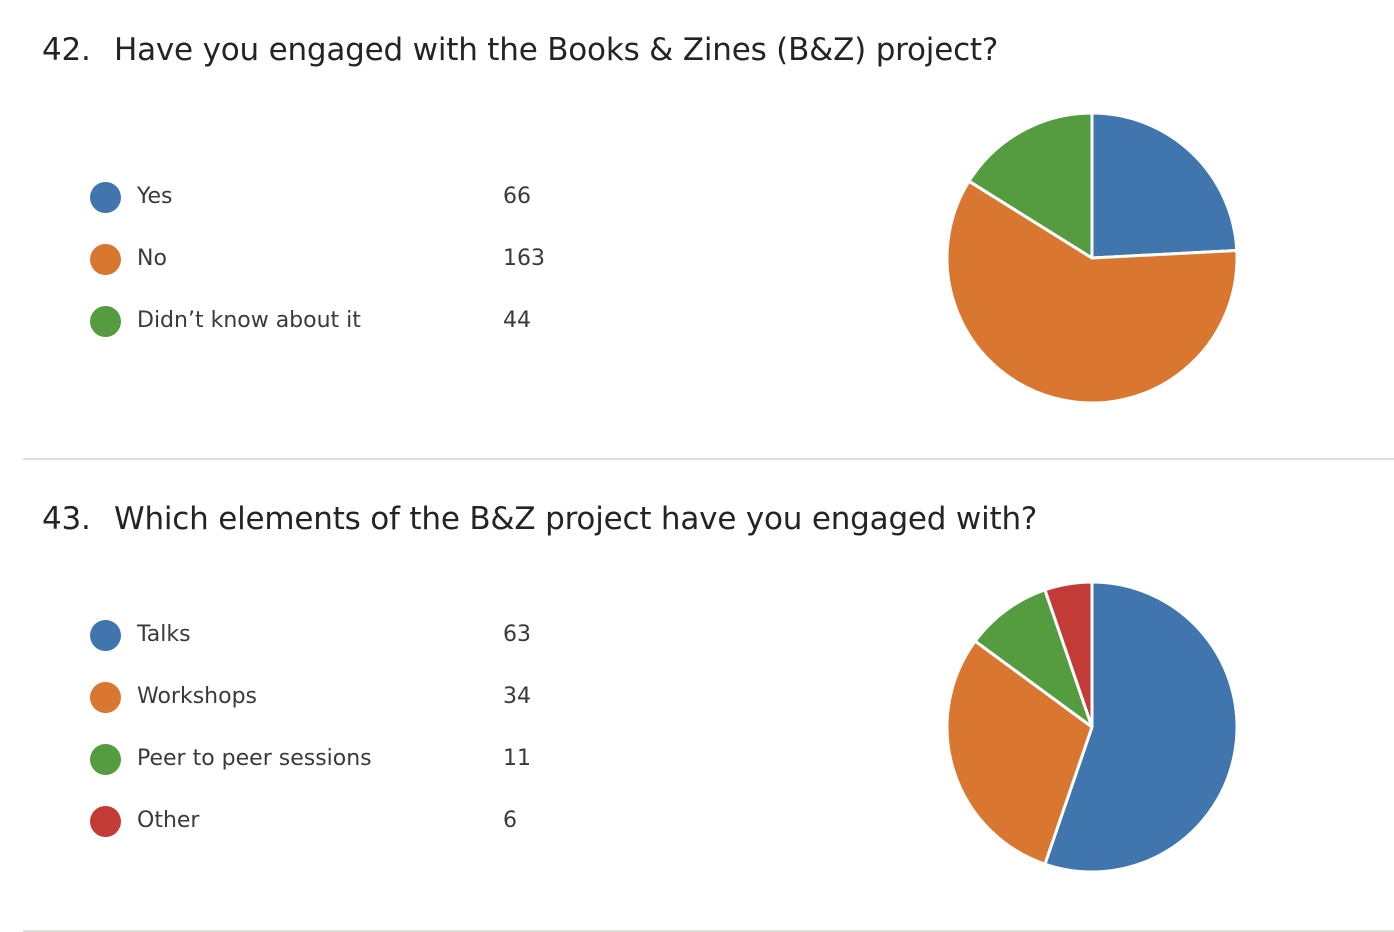  What do you see at coordinates (105, 697) in the screenshot?
I see `legend-swatch-workshops` at bounding box center [105, 697].